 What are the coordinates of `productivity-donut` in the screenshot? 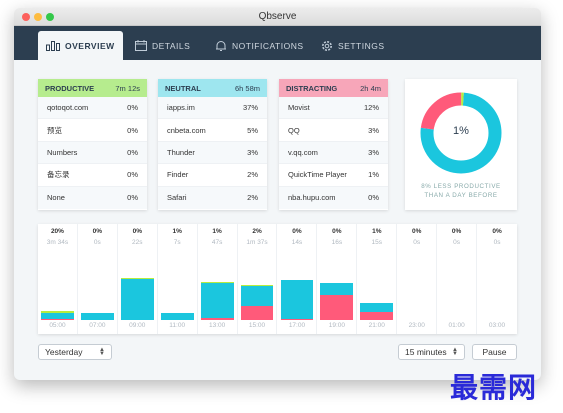 It's located at (461, 133).